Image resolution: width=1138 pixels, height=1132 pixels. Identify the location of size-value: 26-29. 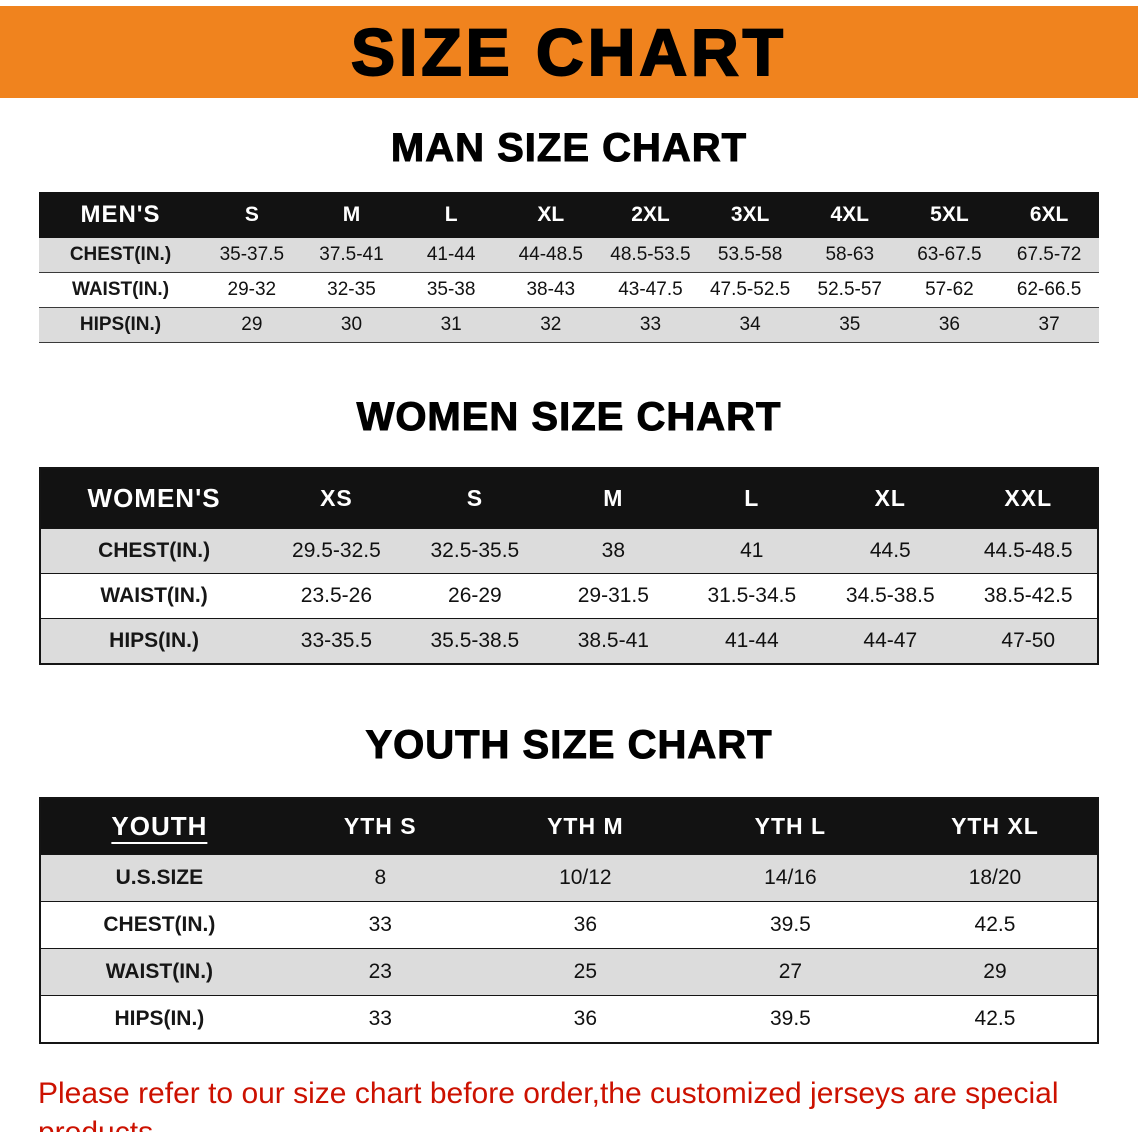
(475, 595).